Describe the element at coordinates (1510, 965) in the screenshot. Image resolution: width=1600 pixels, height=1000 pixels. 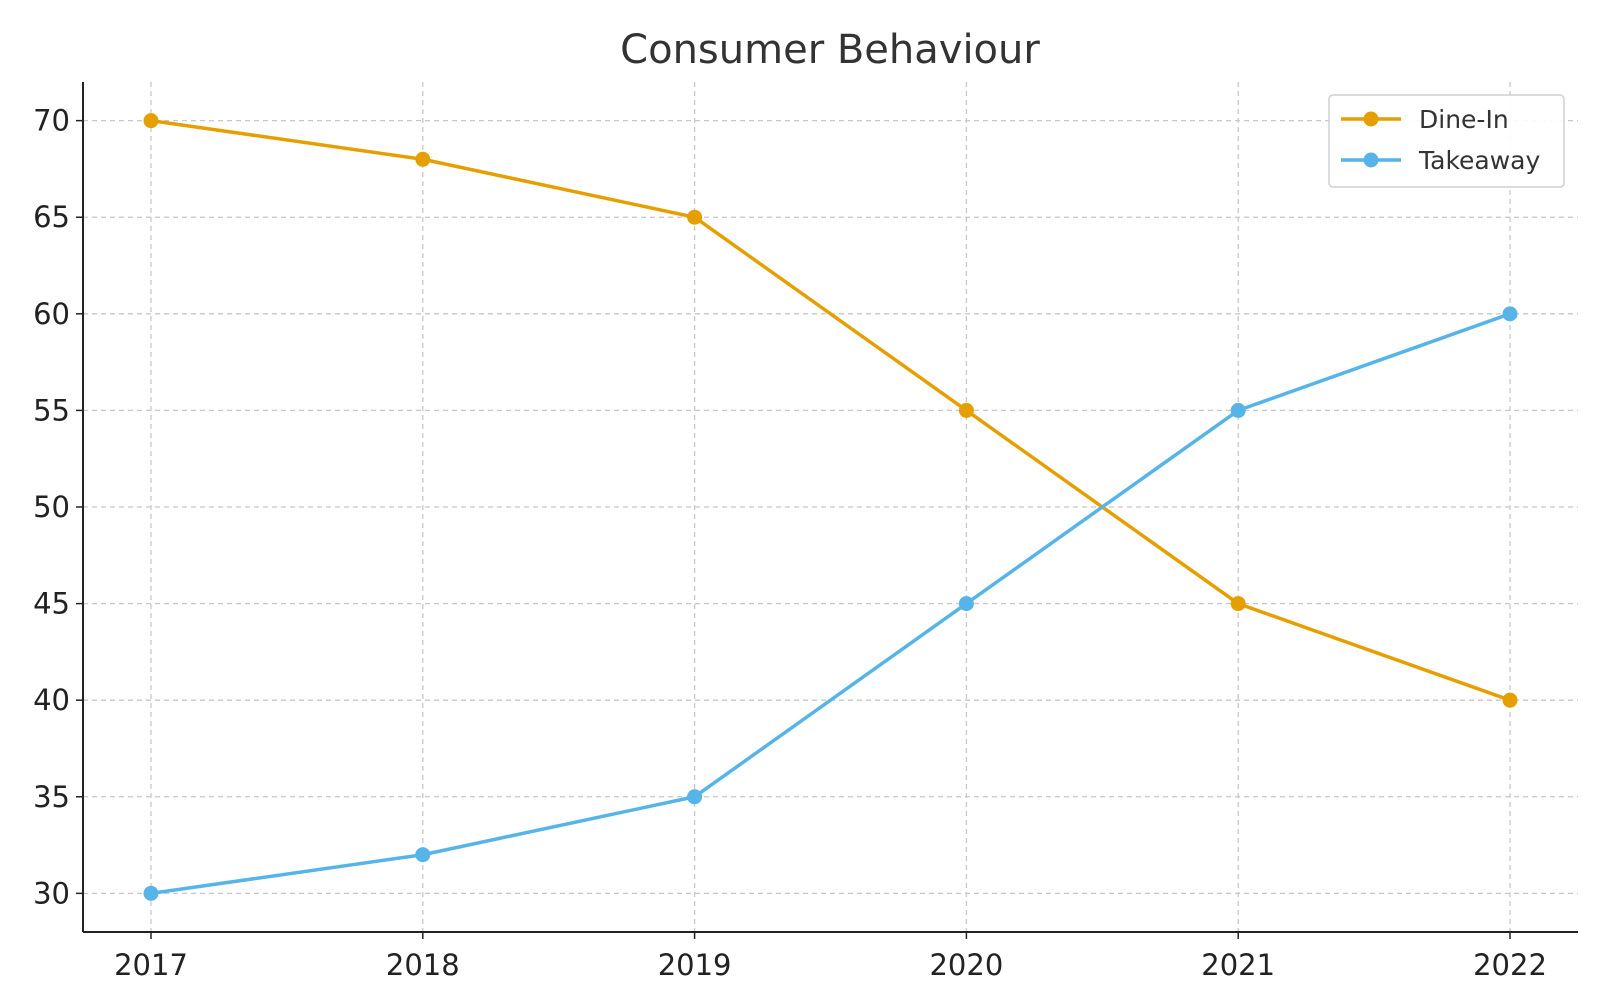
I see `x-tick-label: 2022` at that location.